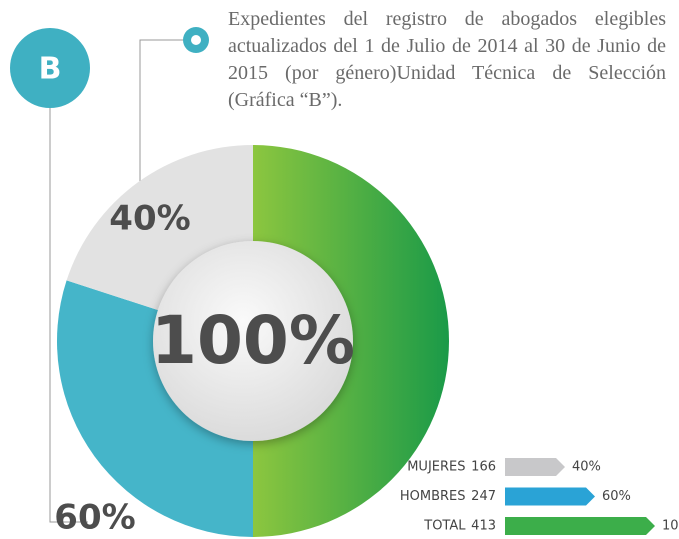 This screenshot has width=679, height=539. I want to click on segment-label: 60%, so click(94, 518).